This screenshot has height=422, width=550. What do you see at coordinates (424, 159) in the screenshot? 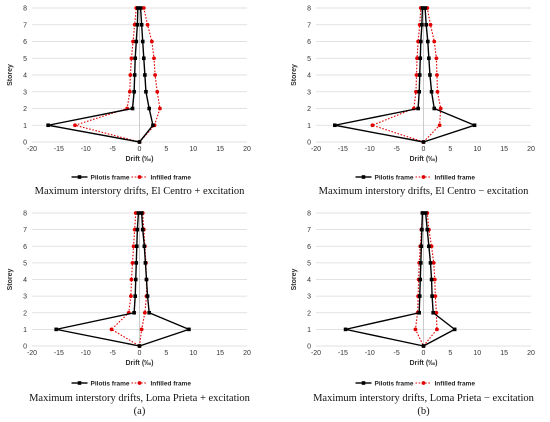
I see `x-axis-label: Drift (‰)` at bounding box center [424, 159].